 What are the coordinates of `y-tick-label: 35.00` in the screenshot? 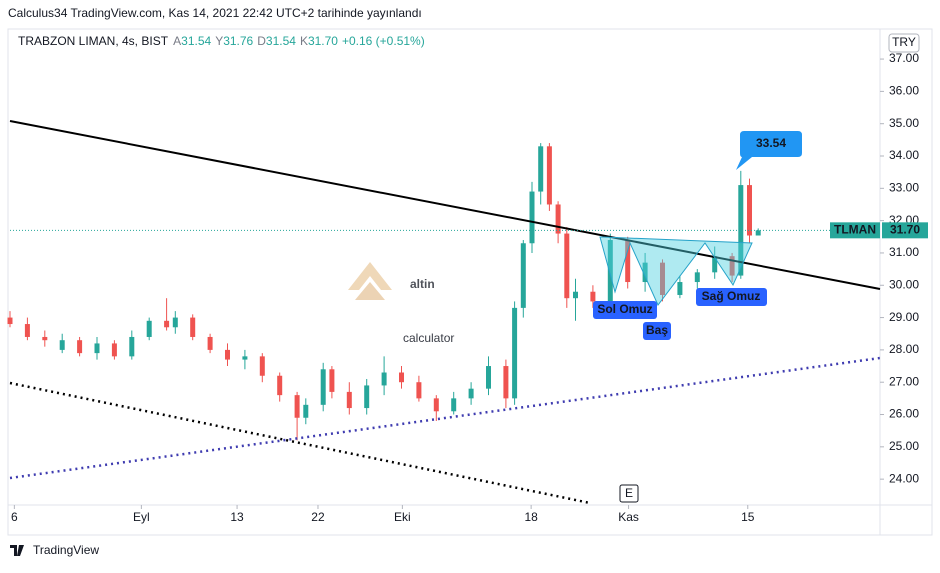 It's located at (904, 123).